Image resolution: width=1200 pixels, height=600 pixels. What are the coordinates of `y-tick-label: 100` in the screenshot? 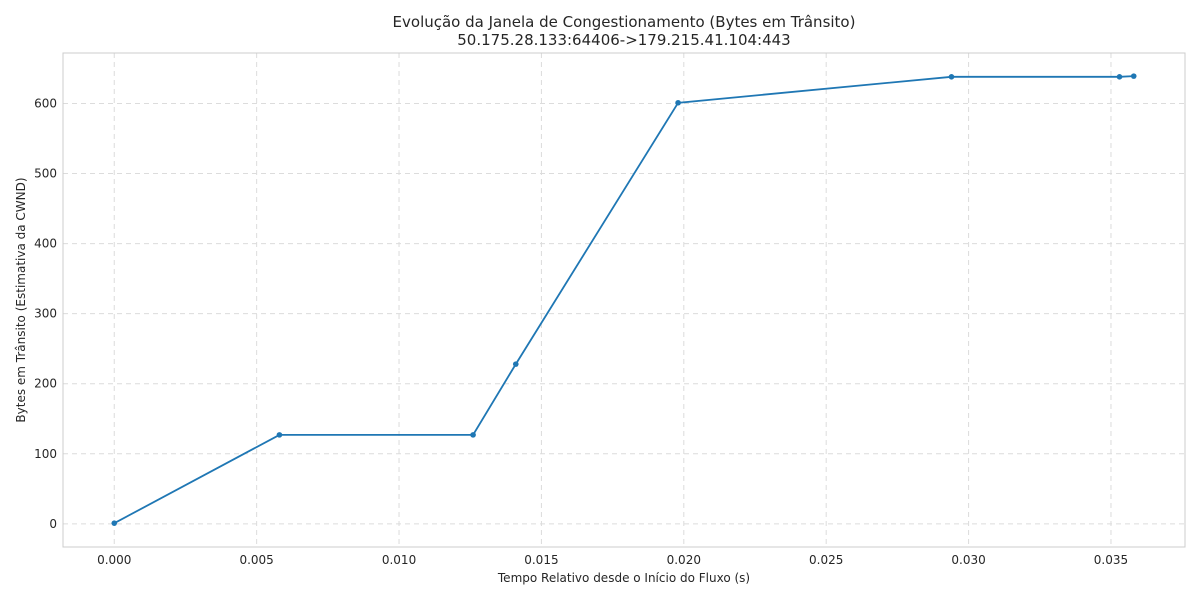 It's located at (45, 454).